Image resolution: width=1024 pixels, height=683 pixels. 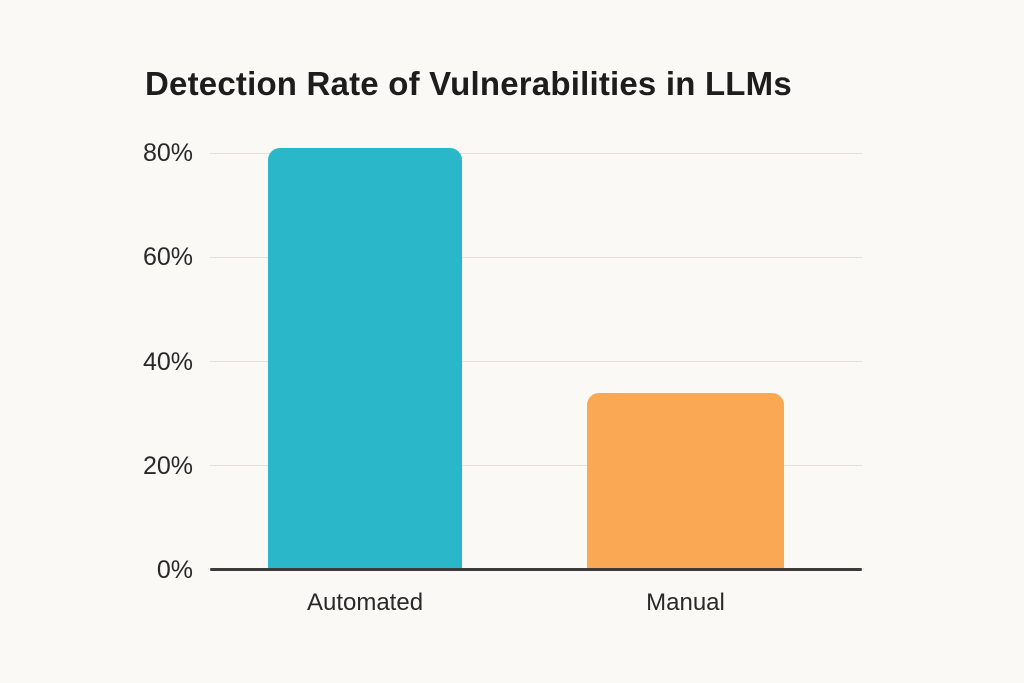 I want to click on y-tick-label: 60%, so click(x=167, y=257).